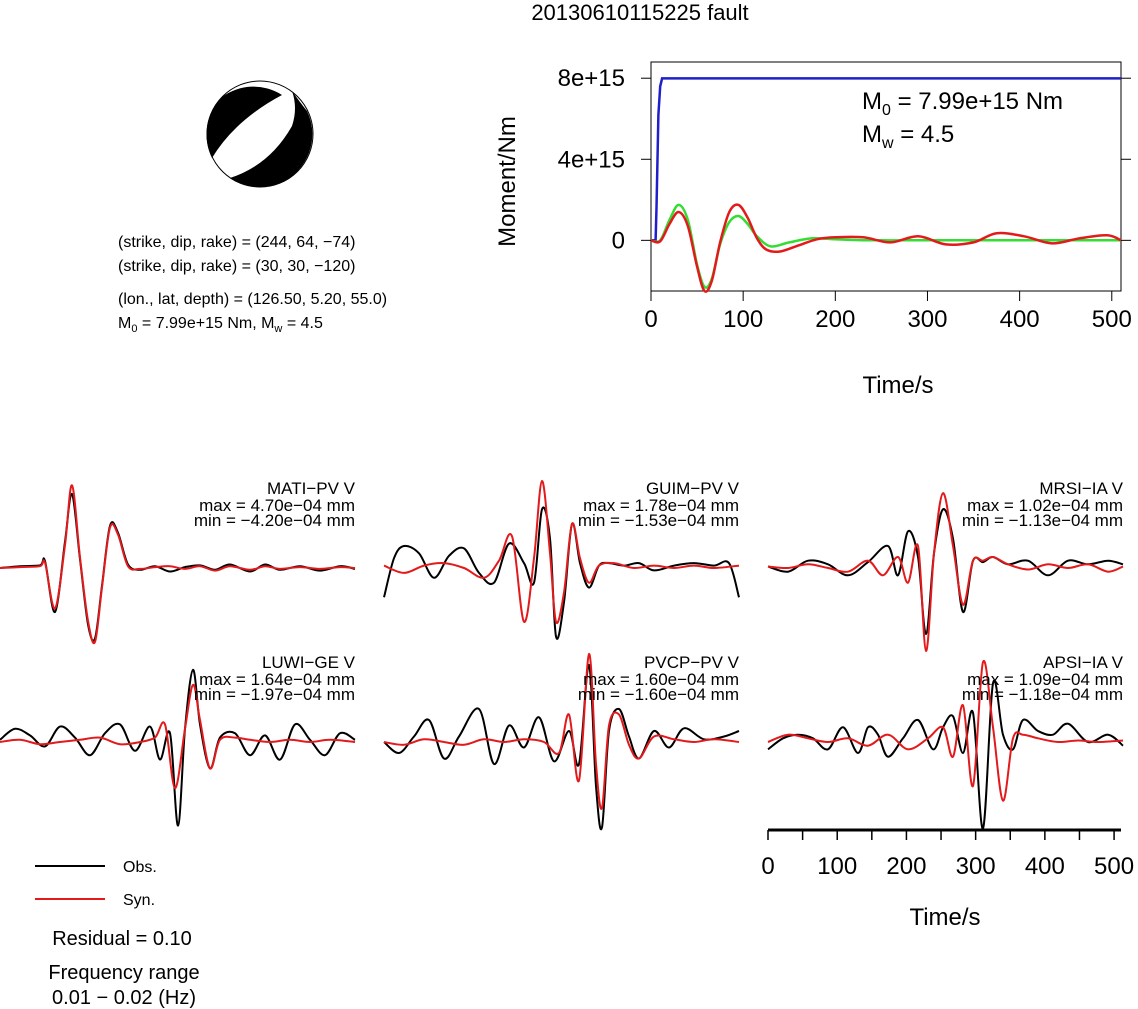 The height and width of the screenshot is (1009, 1138). What do you see at coordinates (835, 319) in the screenshot?
I see `moment-x-tick-label: 200` at bounding box center [835, 319].